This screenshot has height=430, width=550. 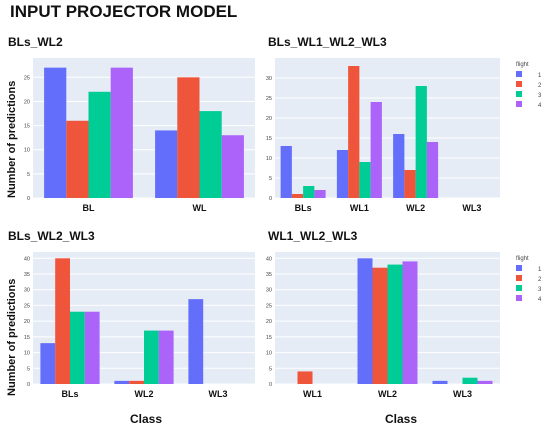 I want to click on plot-area, so click(x=387, y=128).